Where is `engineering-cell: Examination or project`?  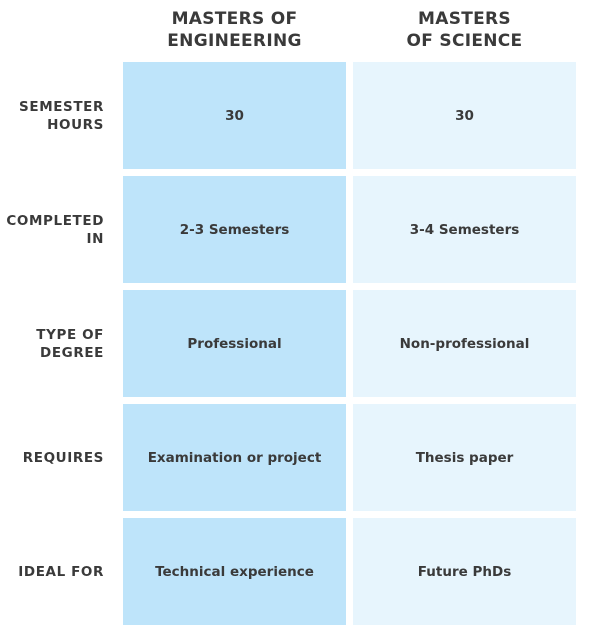
engineering-cell: Examination or project is located at coordinates (234, 457).